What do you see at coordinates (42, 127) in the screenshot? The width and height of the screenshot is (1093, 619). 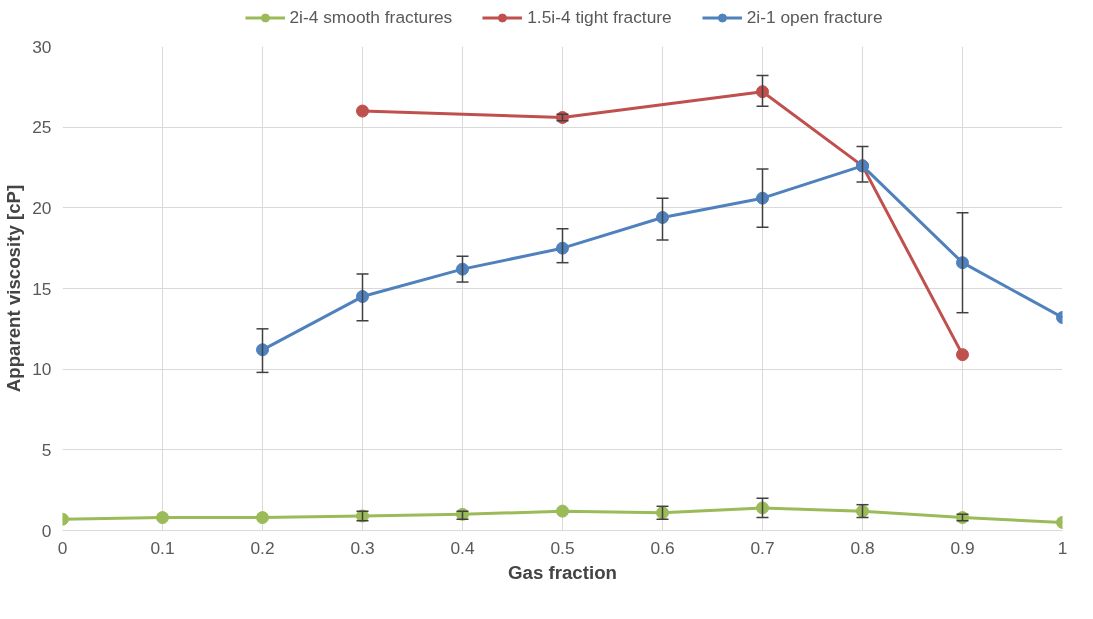 I see `y-tick-label: 25` at bounding box center [42, 127].